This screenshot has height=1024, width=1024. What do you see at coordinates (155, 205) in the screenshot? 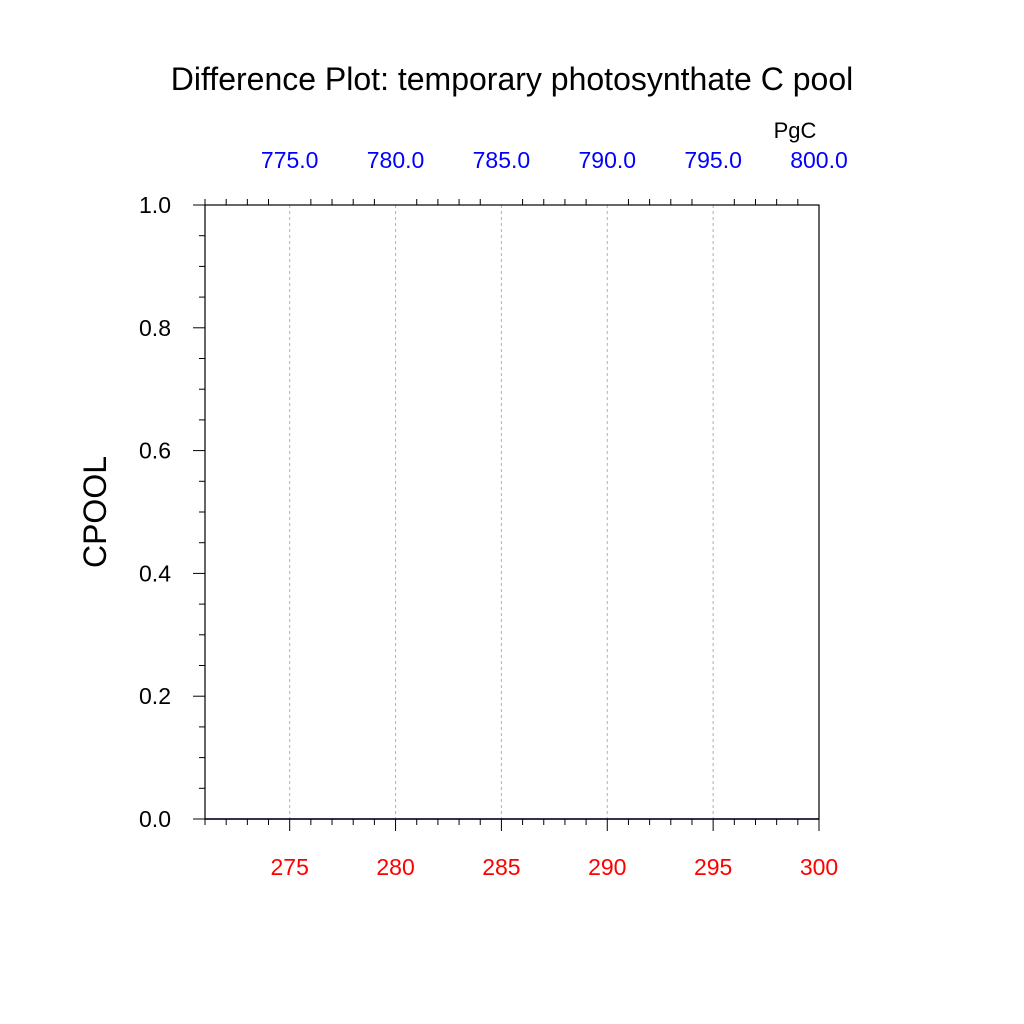
I see `y-tick-label: 1.0` at bounding box center [155, 205].